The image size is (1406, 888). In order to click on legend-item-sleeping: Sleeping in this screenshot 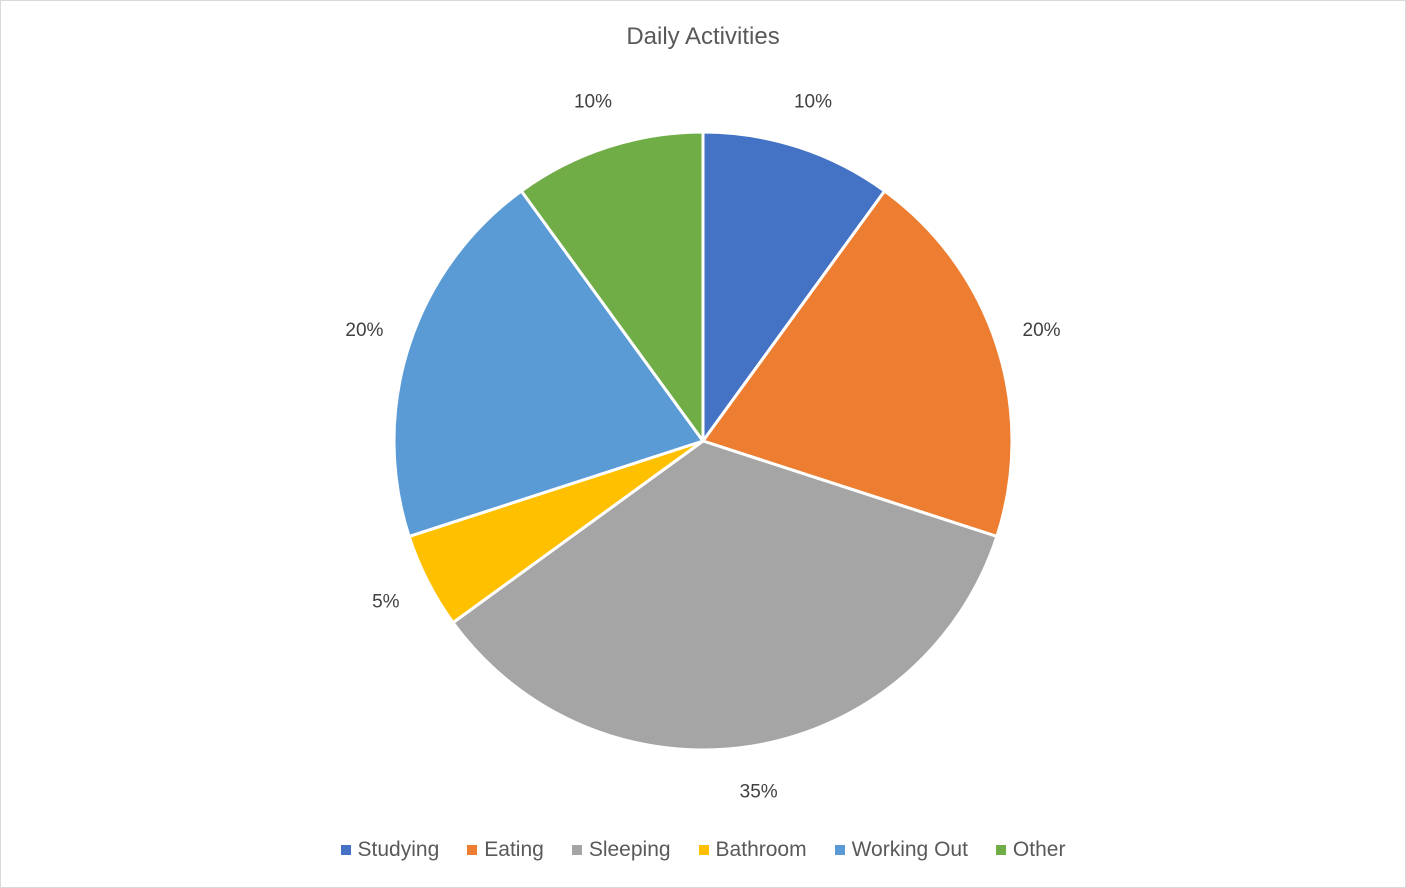, I will do `click(621, 850)`.